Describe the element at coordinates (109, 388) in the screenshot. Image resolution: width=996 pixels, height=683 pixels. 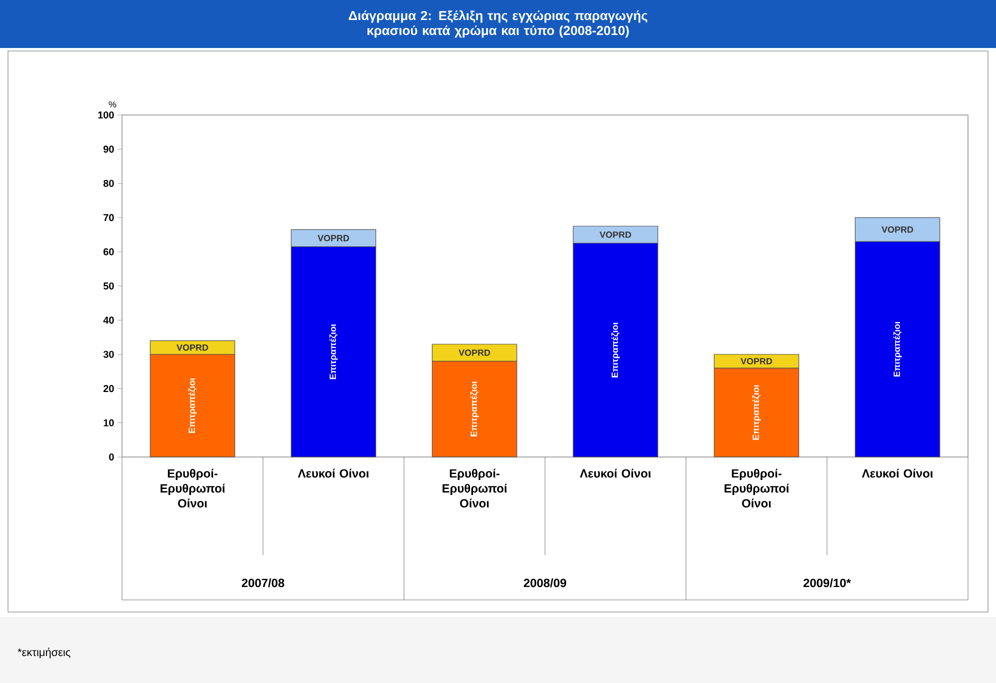
I see `y-tick-label: 20` at that location.